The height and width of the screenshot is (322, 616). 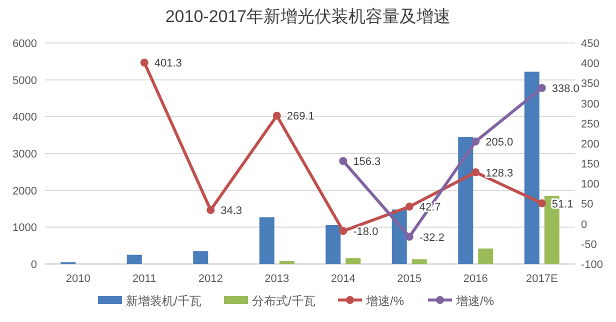 What do you see at coordinates (500, 142) in the screenshot?
I see `data-label: 205.0` at bounding box center [500, 142].